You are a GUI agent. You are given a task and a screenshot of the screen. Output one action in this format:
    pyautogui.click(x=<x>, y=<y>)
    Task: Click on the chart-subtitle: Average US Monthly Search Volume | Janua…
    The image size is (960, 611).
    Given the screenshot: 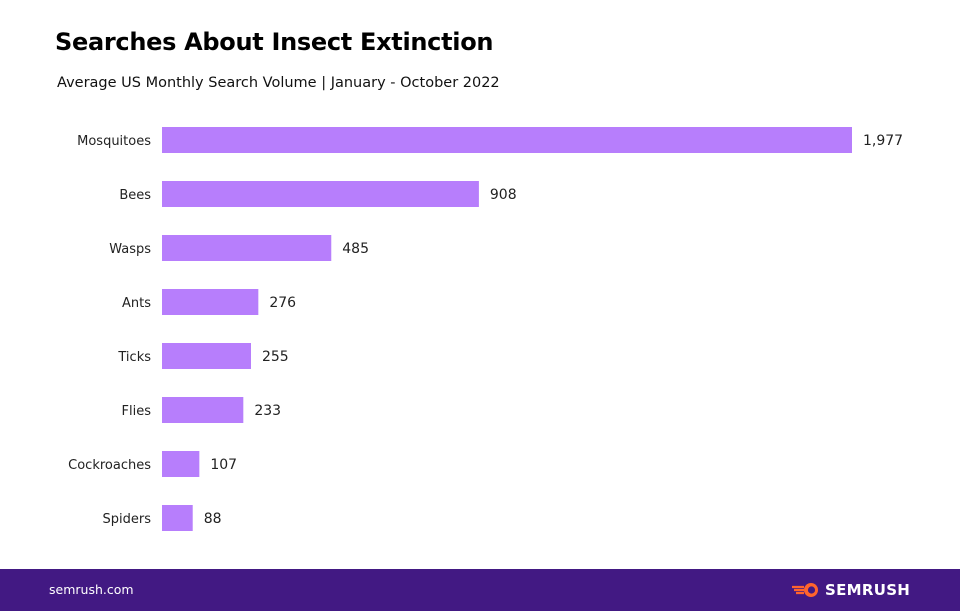 What is the action you would take?
    pyautogui.click(x=278, y=83)
    